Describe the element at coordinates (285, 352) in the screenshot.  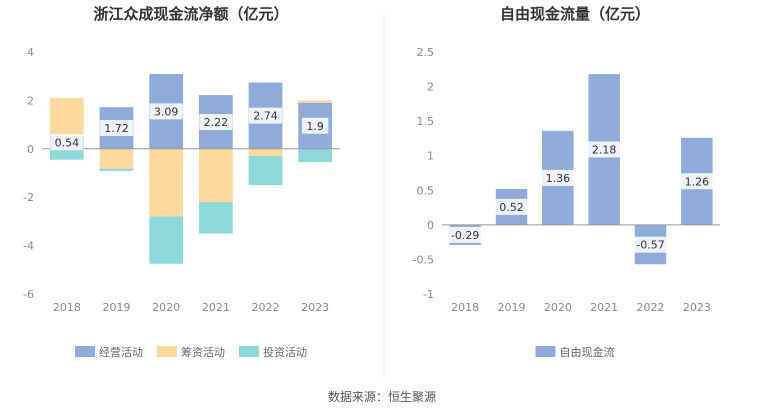
I see `legend-label: 投资活动` at that location.